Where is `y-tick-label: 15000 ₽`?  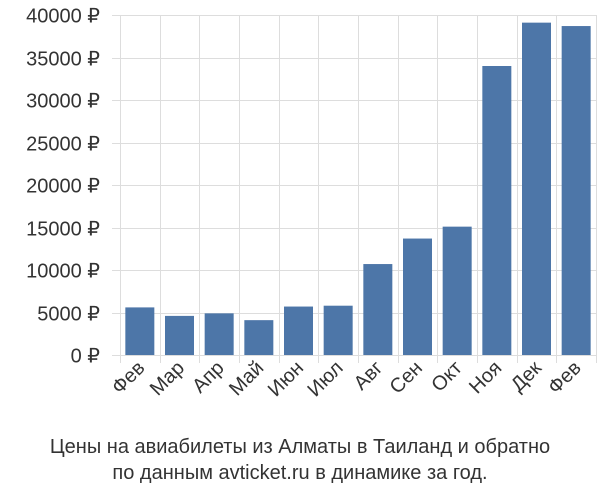
y-tick-label: 15000 ₽ is located at coordinates (63, 230).